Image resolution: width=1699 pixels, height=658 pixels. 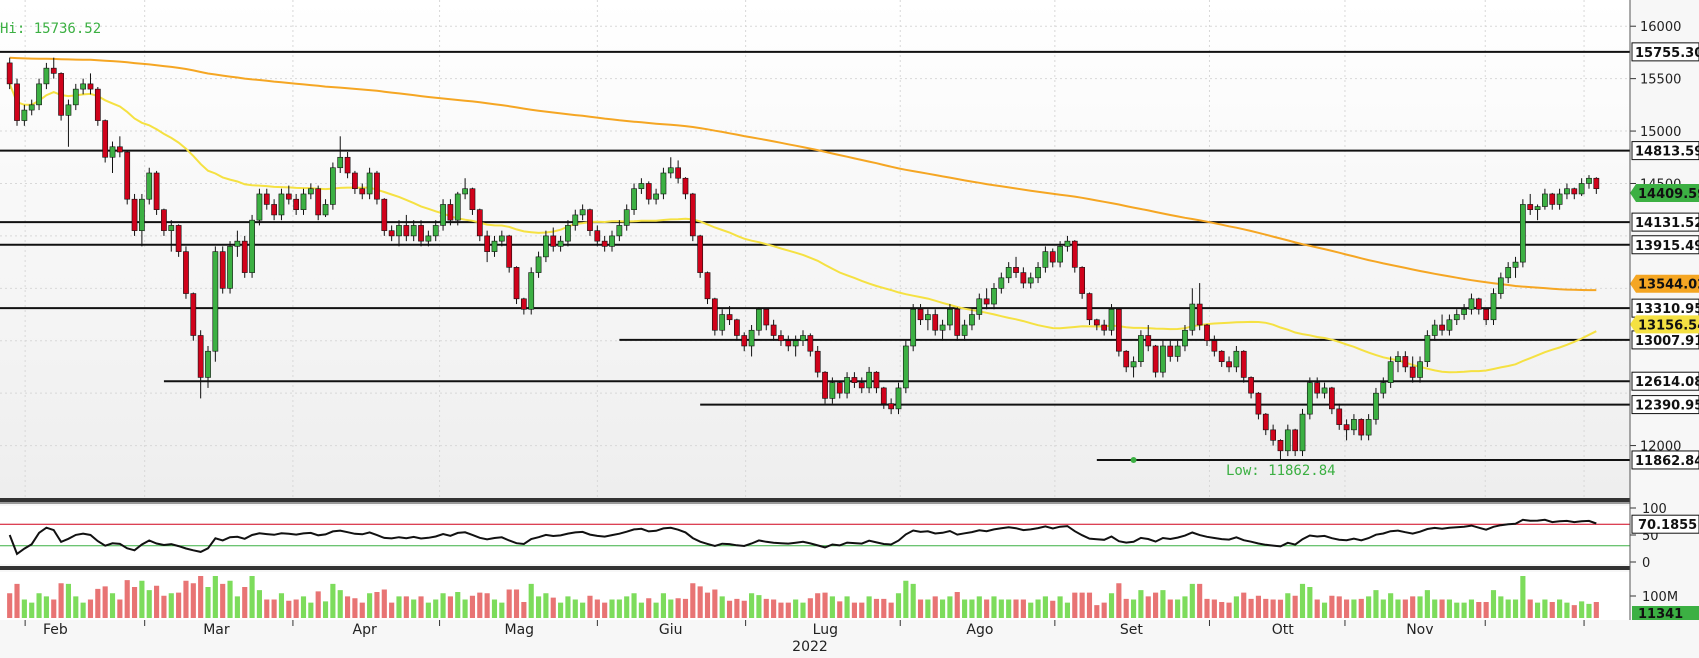 I want to click on rsi-panel, so click(x=815, y=535).